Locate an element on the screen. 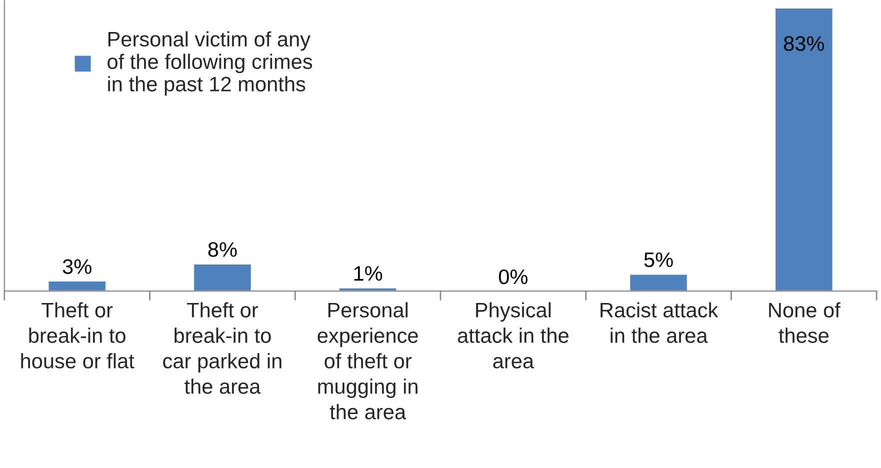 This screenshot has width=881, height=468. data-label: 83% is located at coordinates (804, 43).